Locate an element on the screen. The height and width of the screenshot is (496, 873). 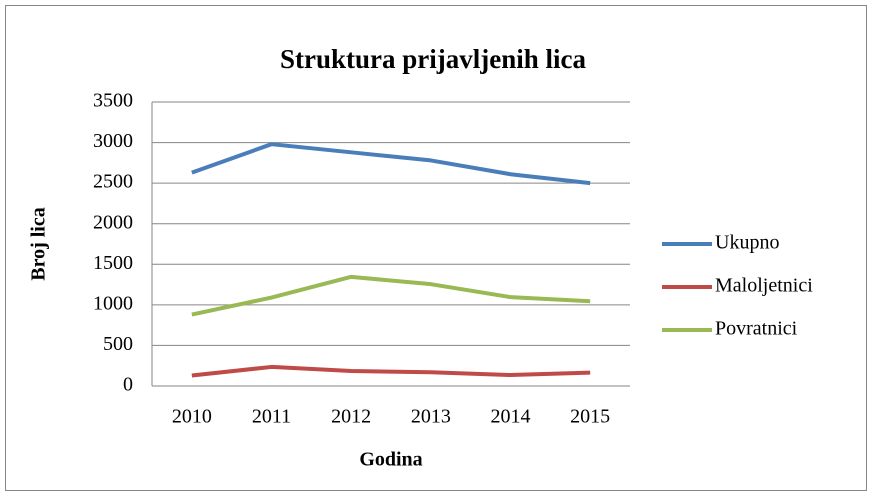
y-tick-label: 2500 is located at coordinates (113, 182).